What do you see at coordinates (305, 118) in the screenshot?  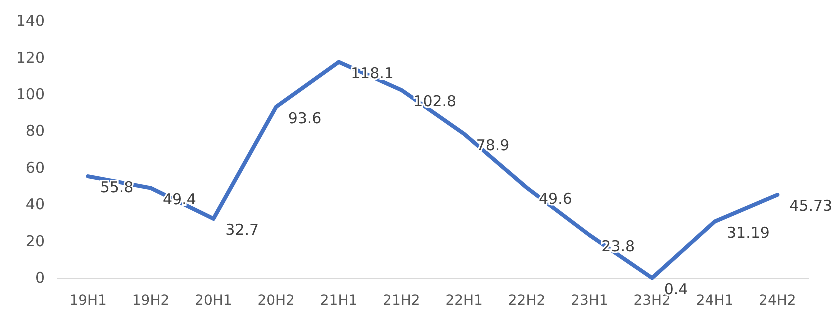 I see `data-label: 93.6` at bounding box center [305, 118].